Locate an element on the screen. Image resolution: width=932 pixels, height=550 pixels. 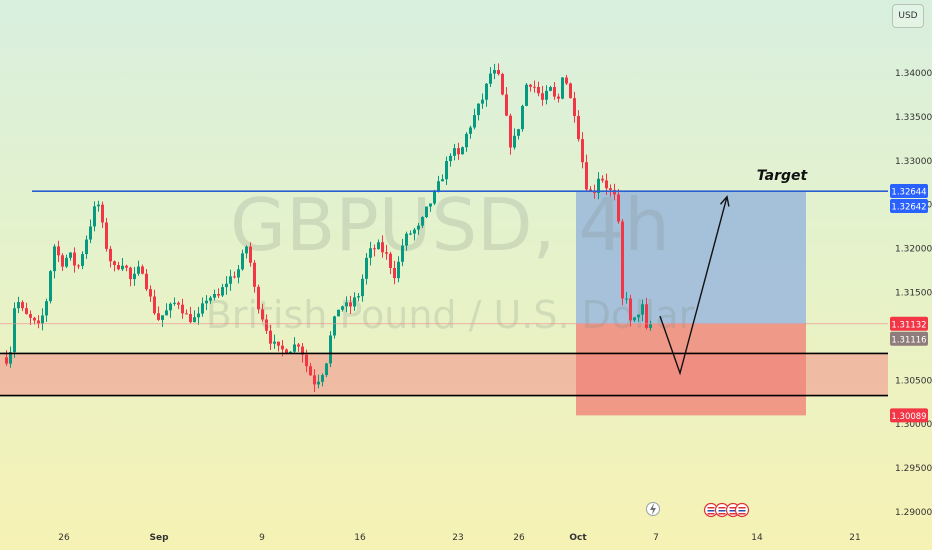
x-tick-label: Oct is located at coordinates (578, 538).